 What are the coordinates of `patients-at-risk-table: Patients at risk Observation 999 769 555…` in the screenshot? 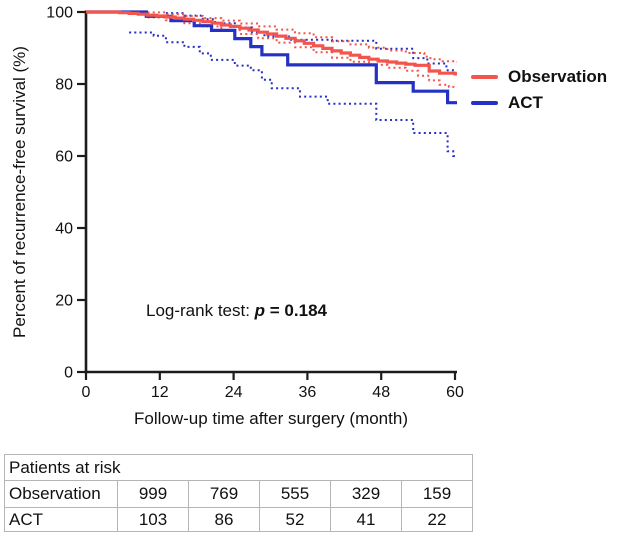 It's located at (238, 493).